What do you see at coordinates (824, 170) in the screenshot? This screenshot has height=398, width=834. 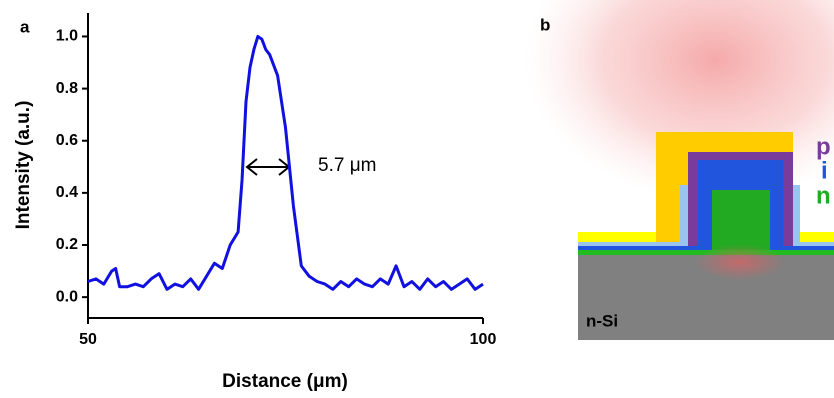 I see `layer-label: i` at bounding box center [824, 170].